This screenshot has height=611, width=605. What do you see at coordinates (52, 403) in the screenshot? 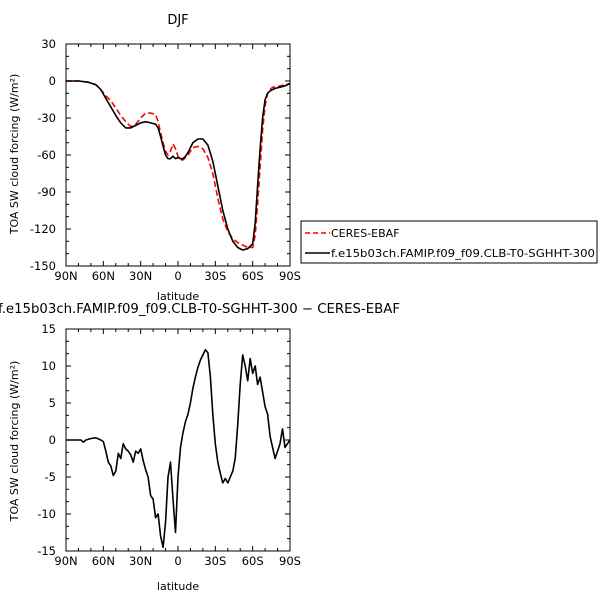
I see `y-tick-label: 5` at bounding box center [52, 403].